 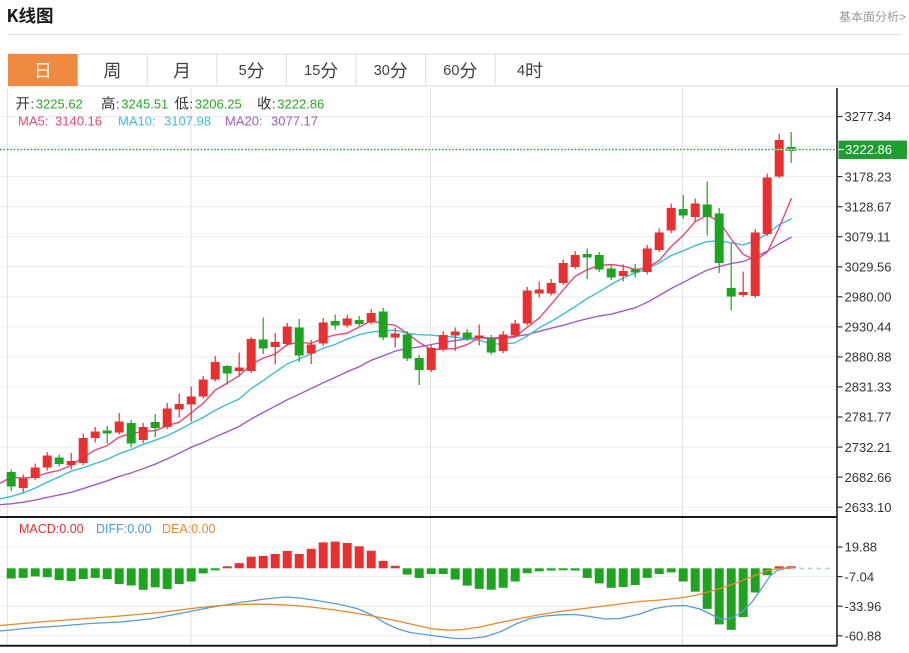 What do you see at coordinates (521, 71) in the screenshot?
I see `svg-text: 4` at bounding box center [521, 71].